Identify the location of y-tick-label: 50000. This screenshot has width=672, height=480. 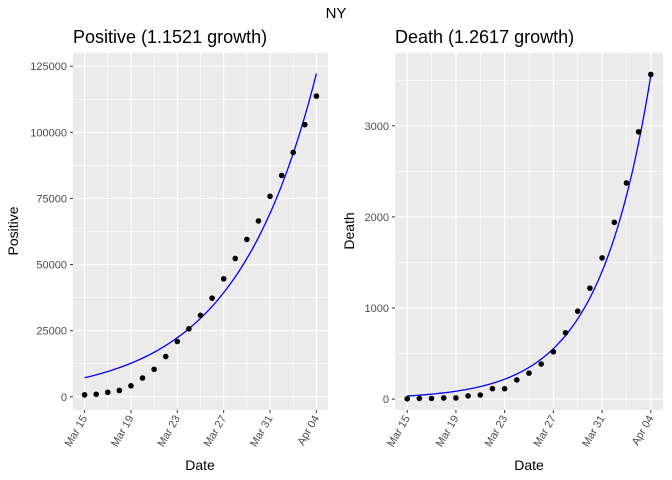
(51, 266).